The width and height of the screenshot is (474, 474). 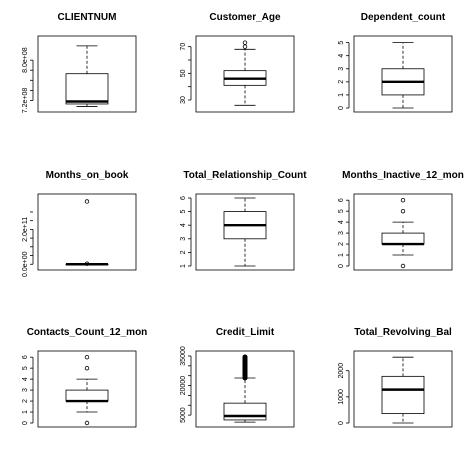 I want to click on panel-title: Customer_Age, so click(x=245, y=17).